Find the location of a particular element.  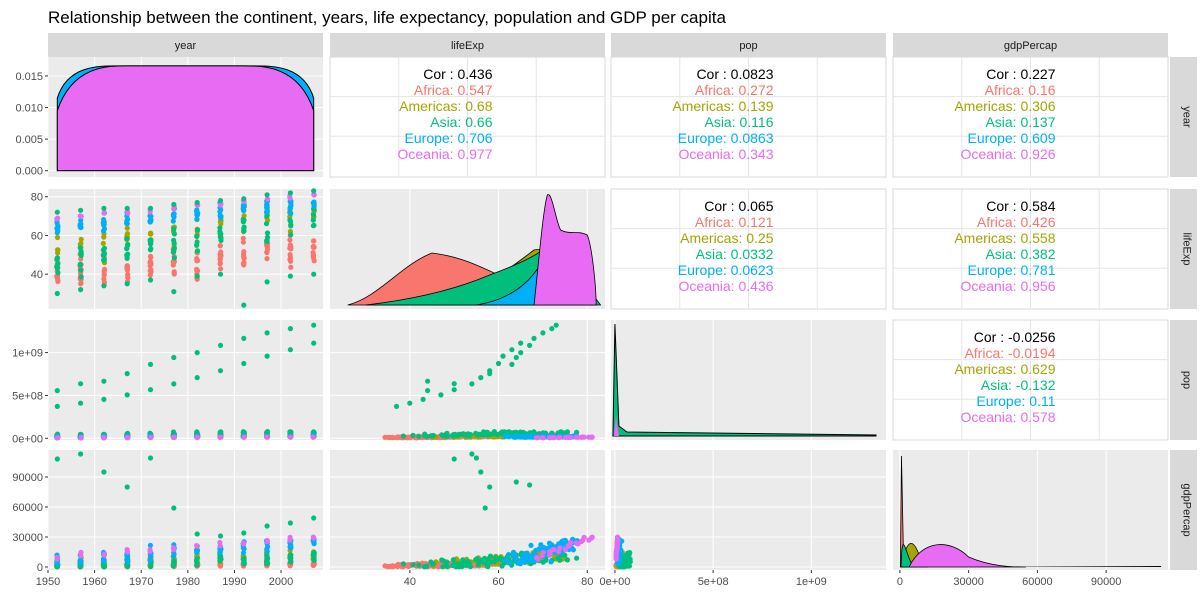

strip-right-label-lifeExp: lifeExp is located at coordinates (1187, 248).